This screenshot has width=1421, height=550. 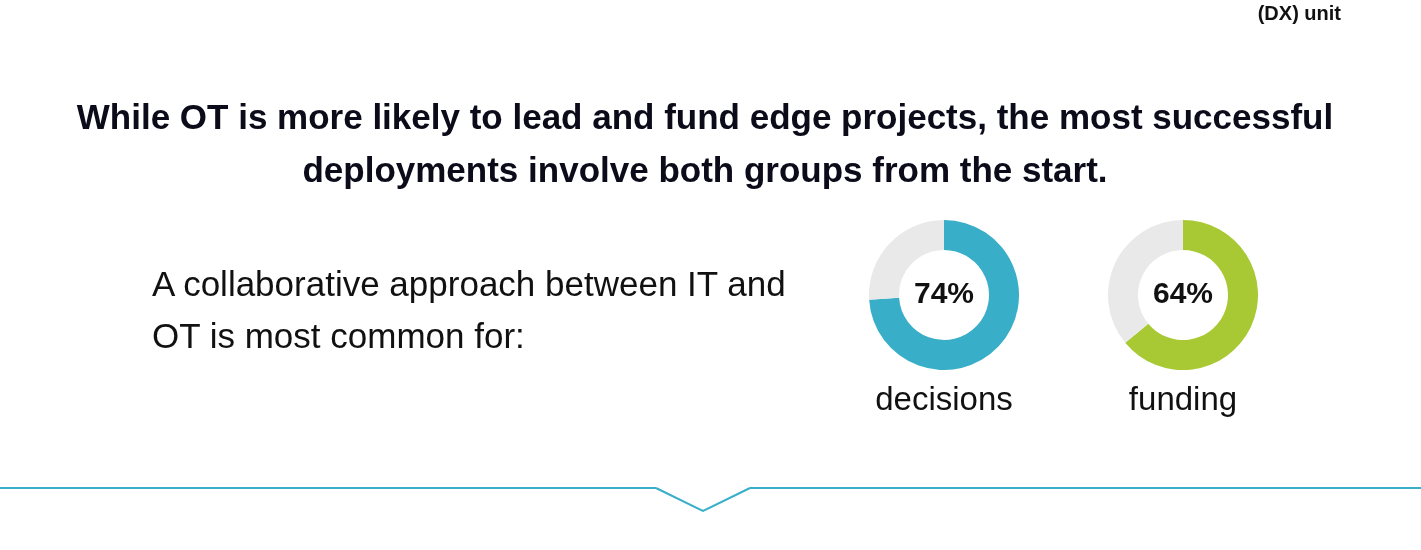 What do you see at coordinates (1299, 13) in the screenshot?
I see `text: (DX) unit` at bounding box center [1299, 13].